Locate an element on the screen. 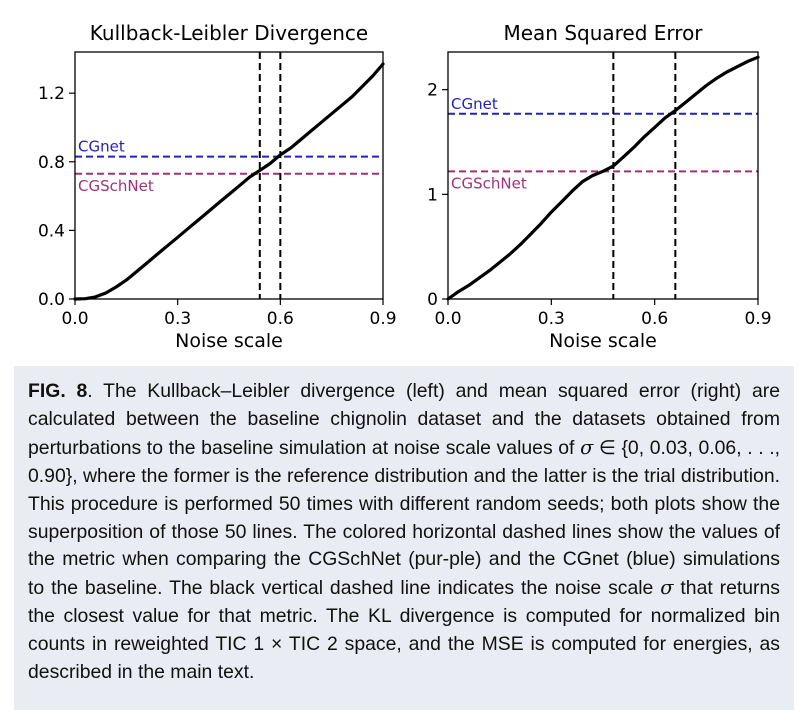  y-tick-label: 0.8 is located at coordinates (51, 163).